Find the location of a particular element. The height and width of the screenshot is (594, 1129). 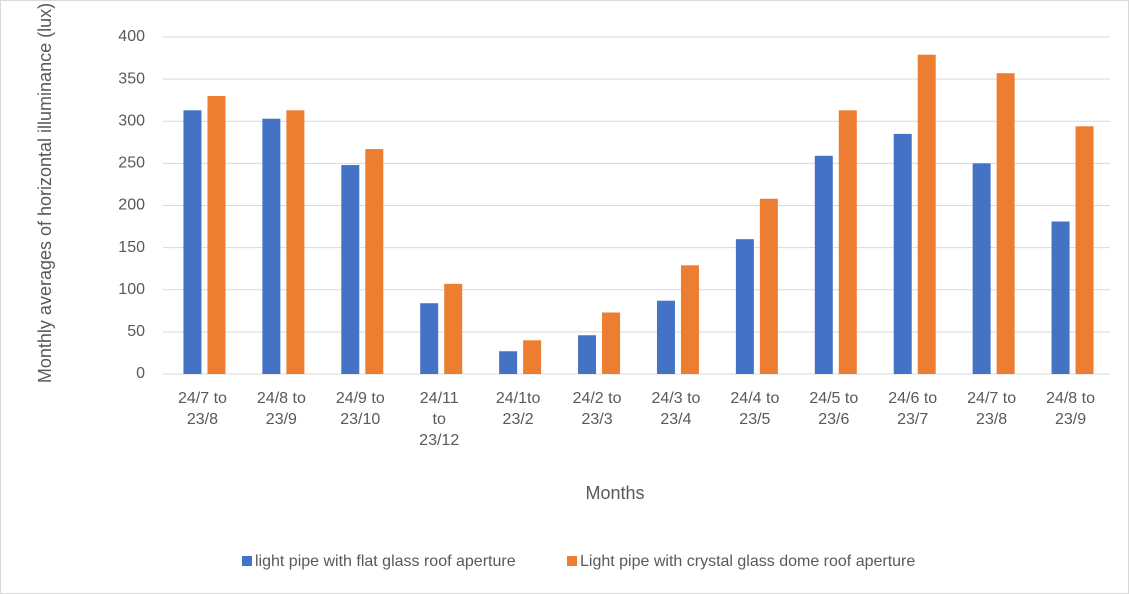

y-tick-label: 200 is located at coordinates (131, 205).